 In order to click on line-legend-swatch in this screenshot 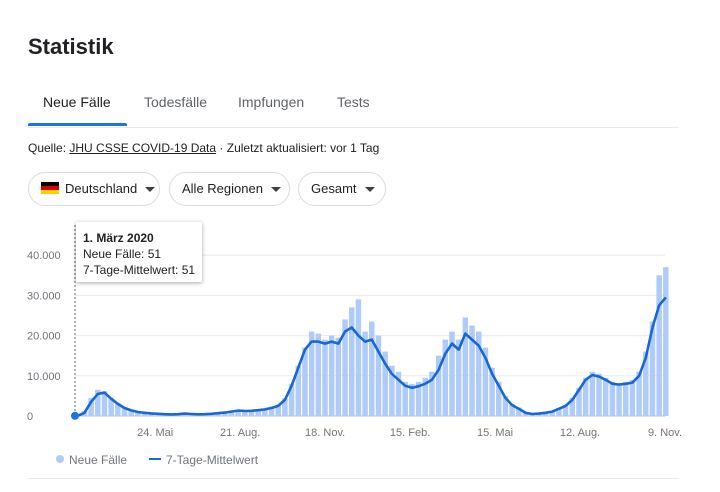, I will do `click(155, 459)`.